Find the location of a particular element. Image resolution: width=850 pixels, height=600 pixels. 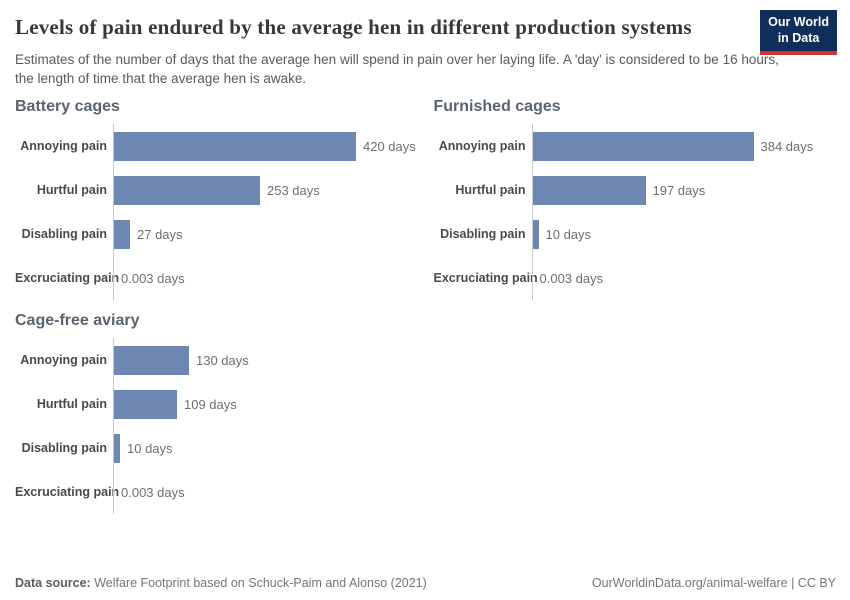

bar-row: Annoying pain 384 days is located at coordinates (636, 146).